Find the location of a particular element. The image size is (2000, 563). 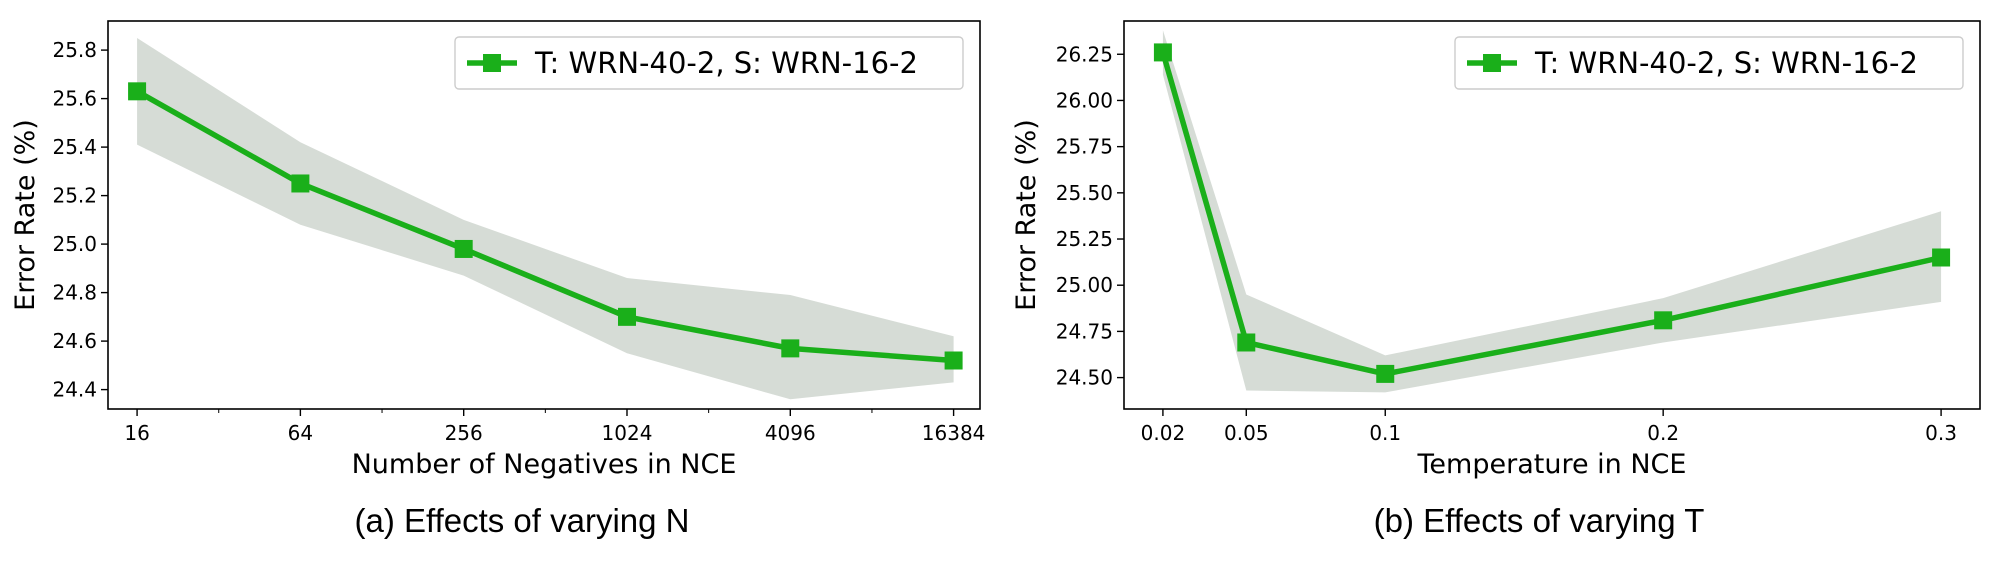

y-tick-label: 25.75 is located at coordinates (1084, 147).